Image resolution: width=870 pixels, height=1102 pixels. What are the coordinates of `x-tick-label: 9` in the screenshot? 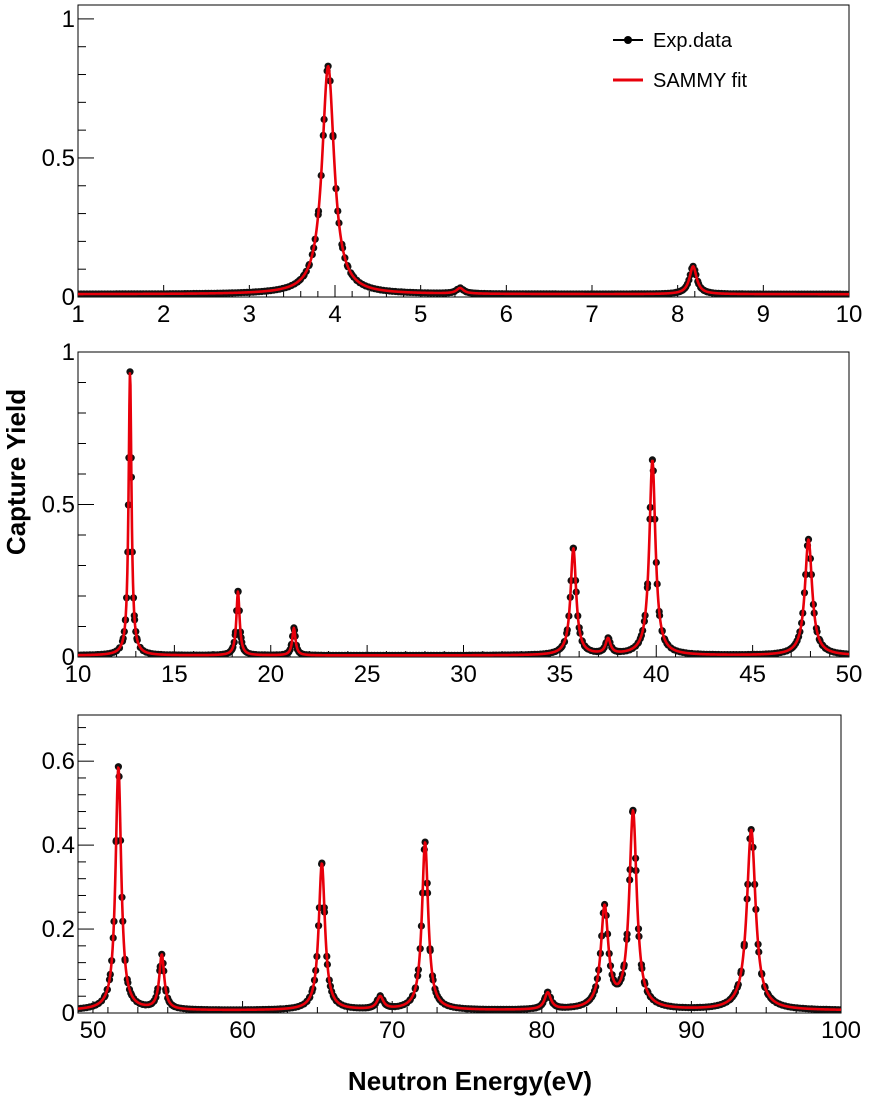 It's located at (763, 314).